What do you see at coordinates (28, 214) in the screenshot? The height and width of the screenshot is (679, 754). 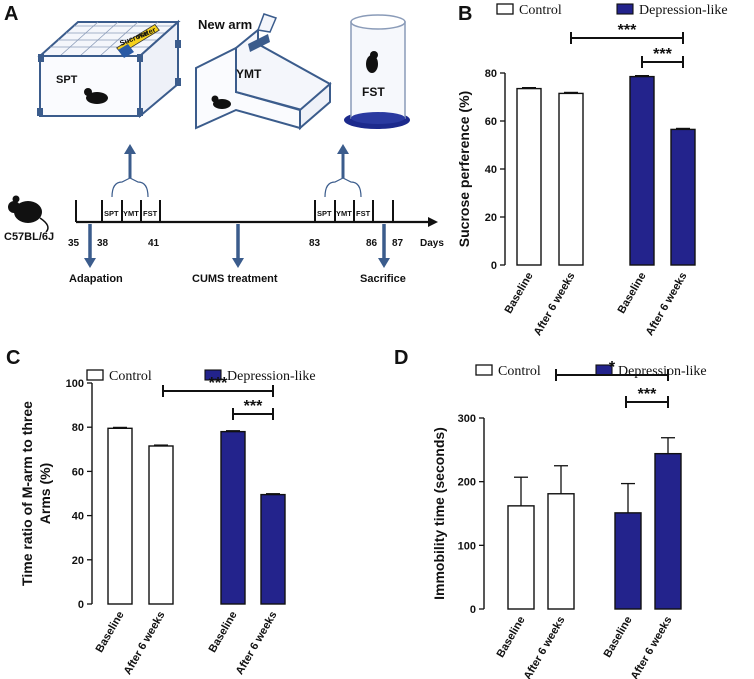 I see `mouse-icon` at bounding box center [28, 214].